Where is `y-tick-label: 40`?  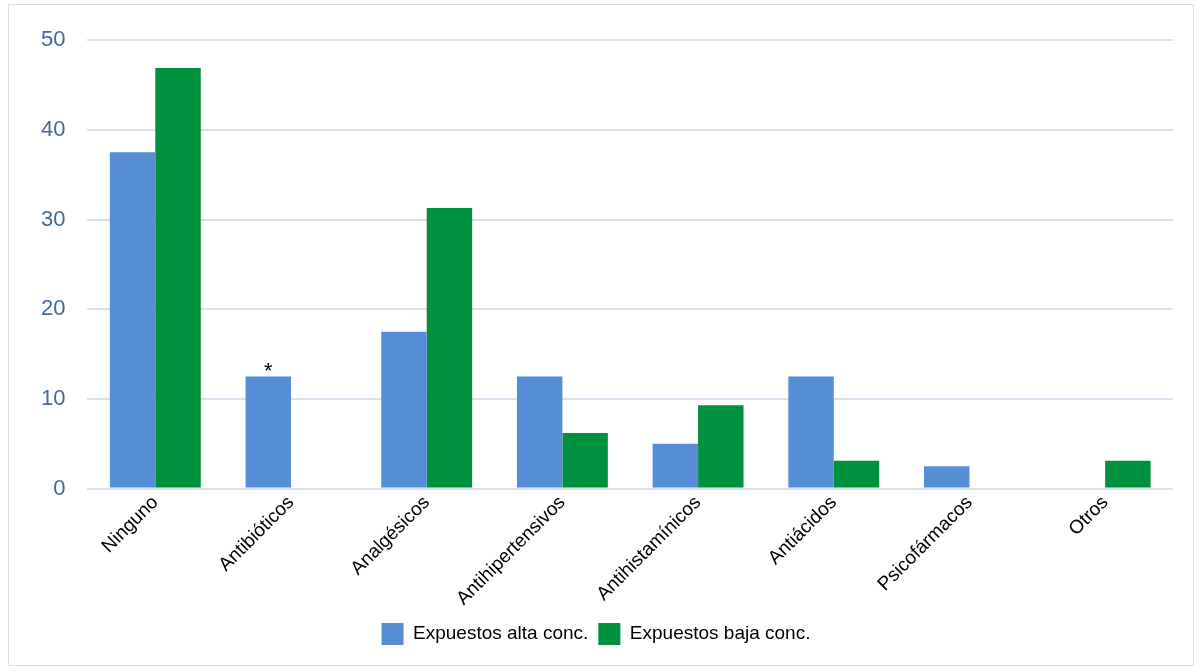
y-tick-label: 40 is located at coordinates (53, 128).